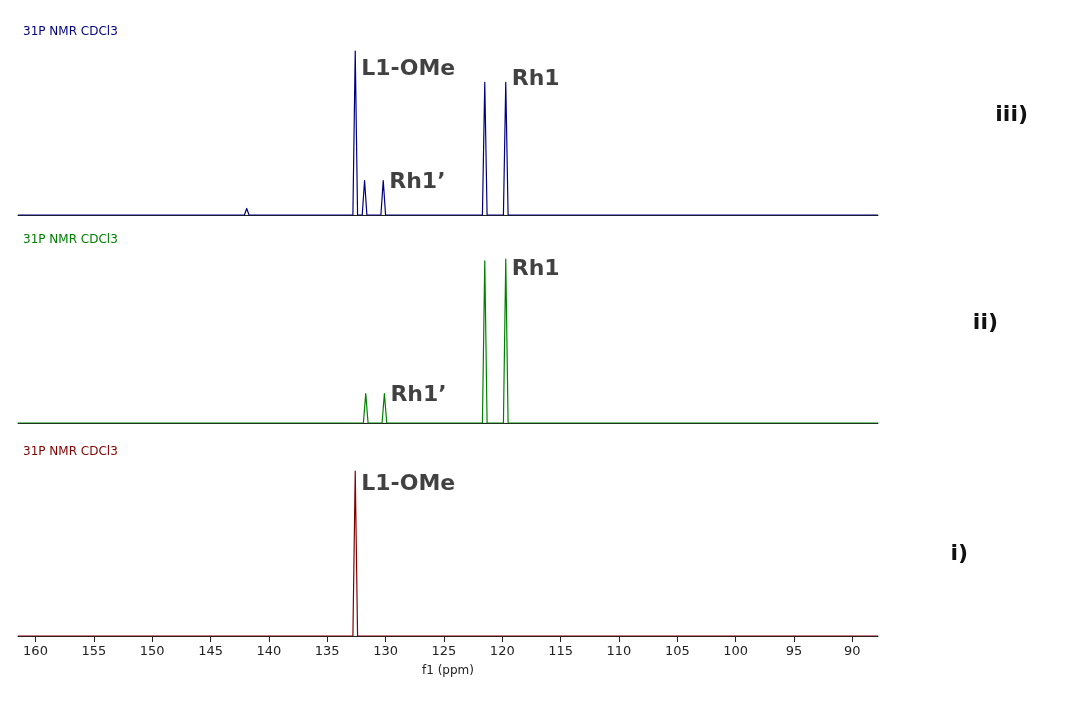 This screenshot has height=706, width=1081. I want to click on x-tick-label: 150, so click(152, 650).